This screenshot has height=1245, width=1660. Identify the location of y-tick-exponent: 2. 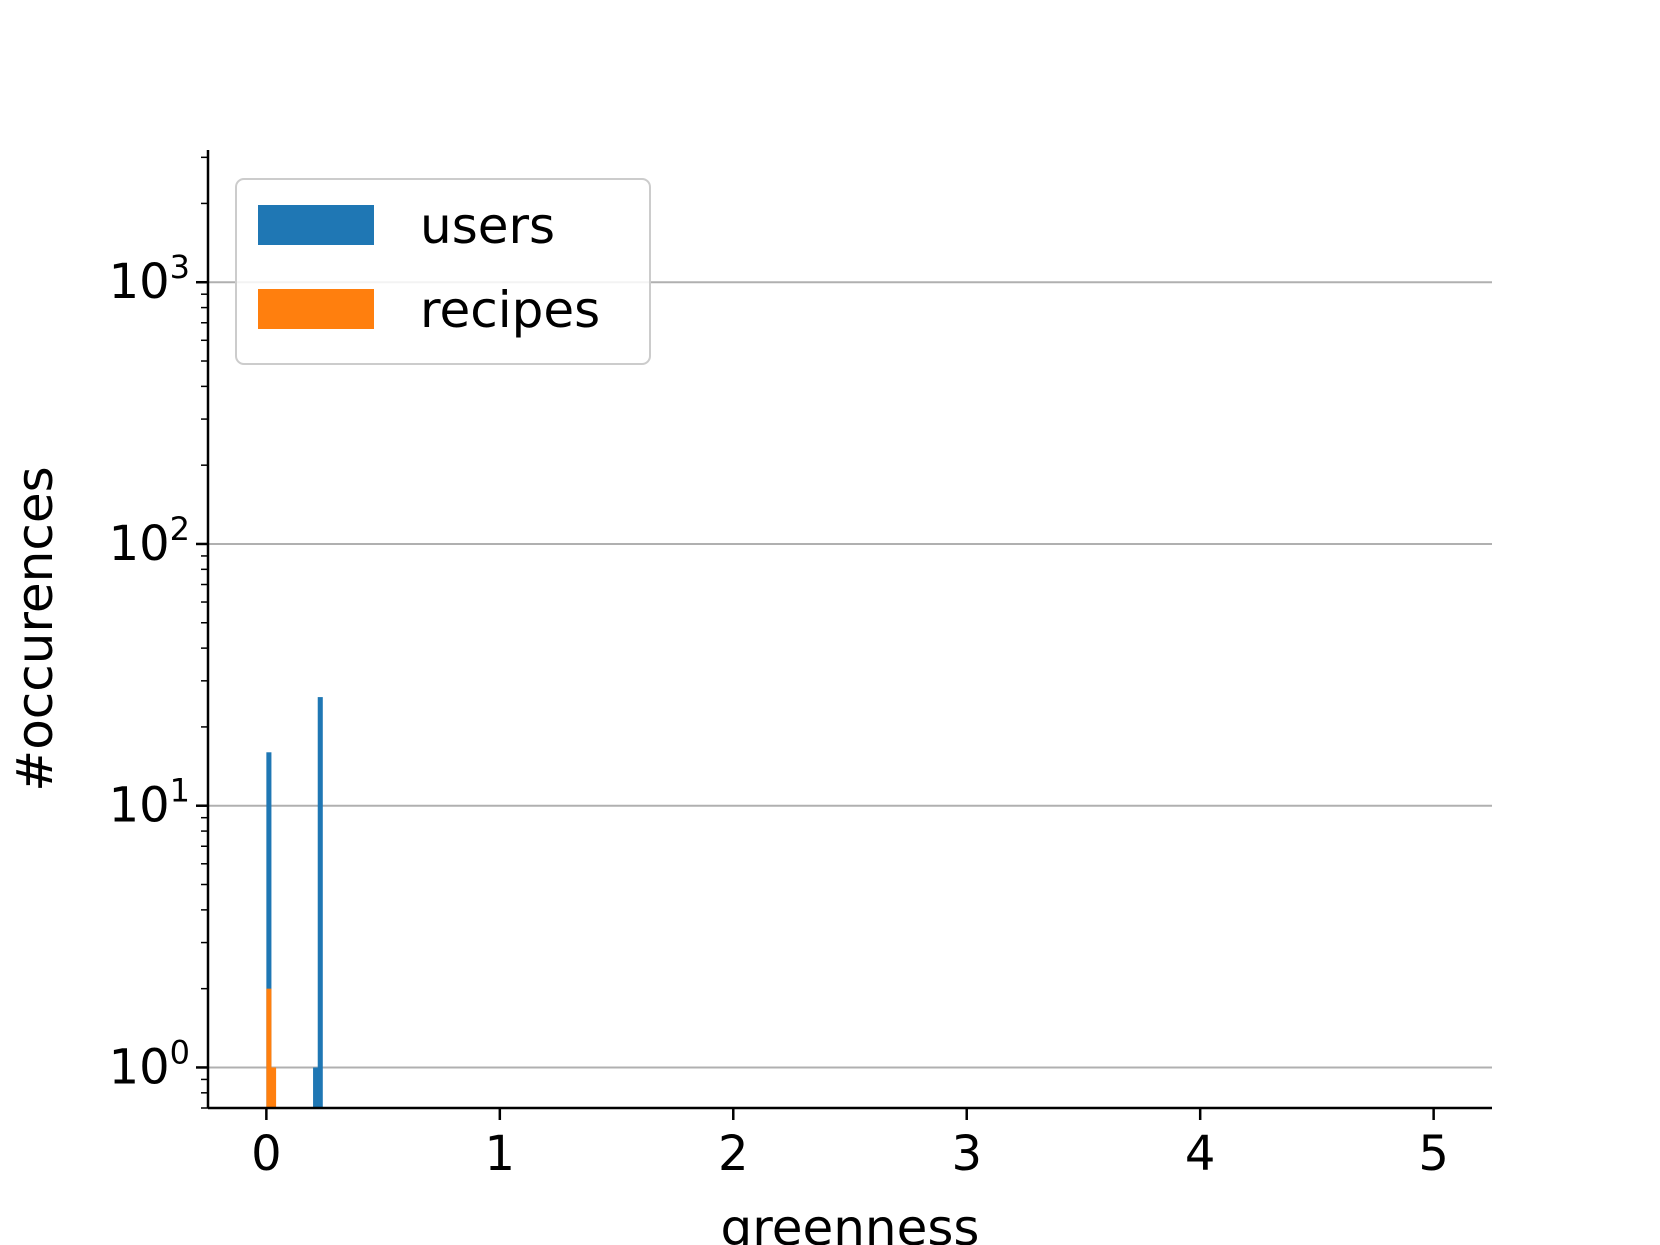
(180, 529).